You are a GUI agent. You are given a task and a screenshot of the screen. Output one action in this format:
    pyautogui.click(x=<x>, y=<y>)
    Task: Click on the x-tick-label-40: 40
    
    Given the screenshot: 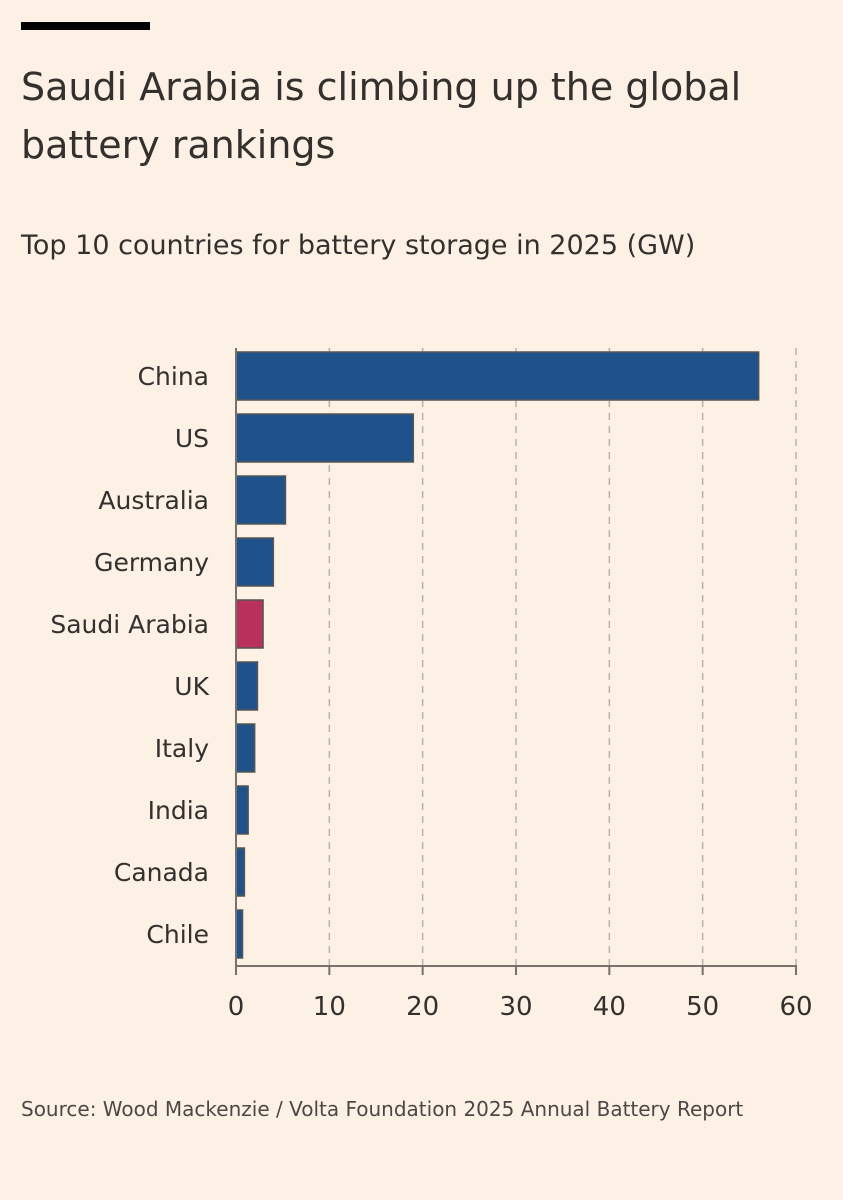 What is the action you would take?
    pyautogui.click(x=609, y=1007)
    